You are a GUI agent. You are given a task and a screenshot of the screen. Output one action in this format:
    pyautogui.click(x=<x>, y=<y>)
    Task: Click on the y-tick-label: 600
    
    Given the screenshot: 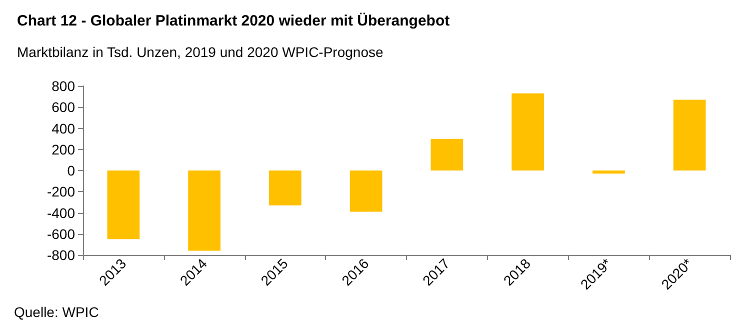 What is the action you would take?
    pyautogui.click(x=64, y=107)
    